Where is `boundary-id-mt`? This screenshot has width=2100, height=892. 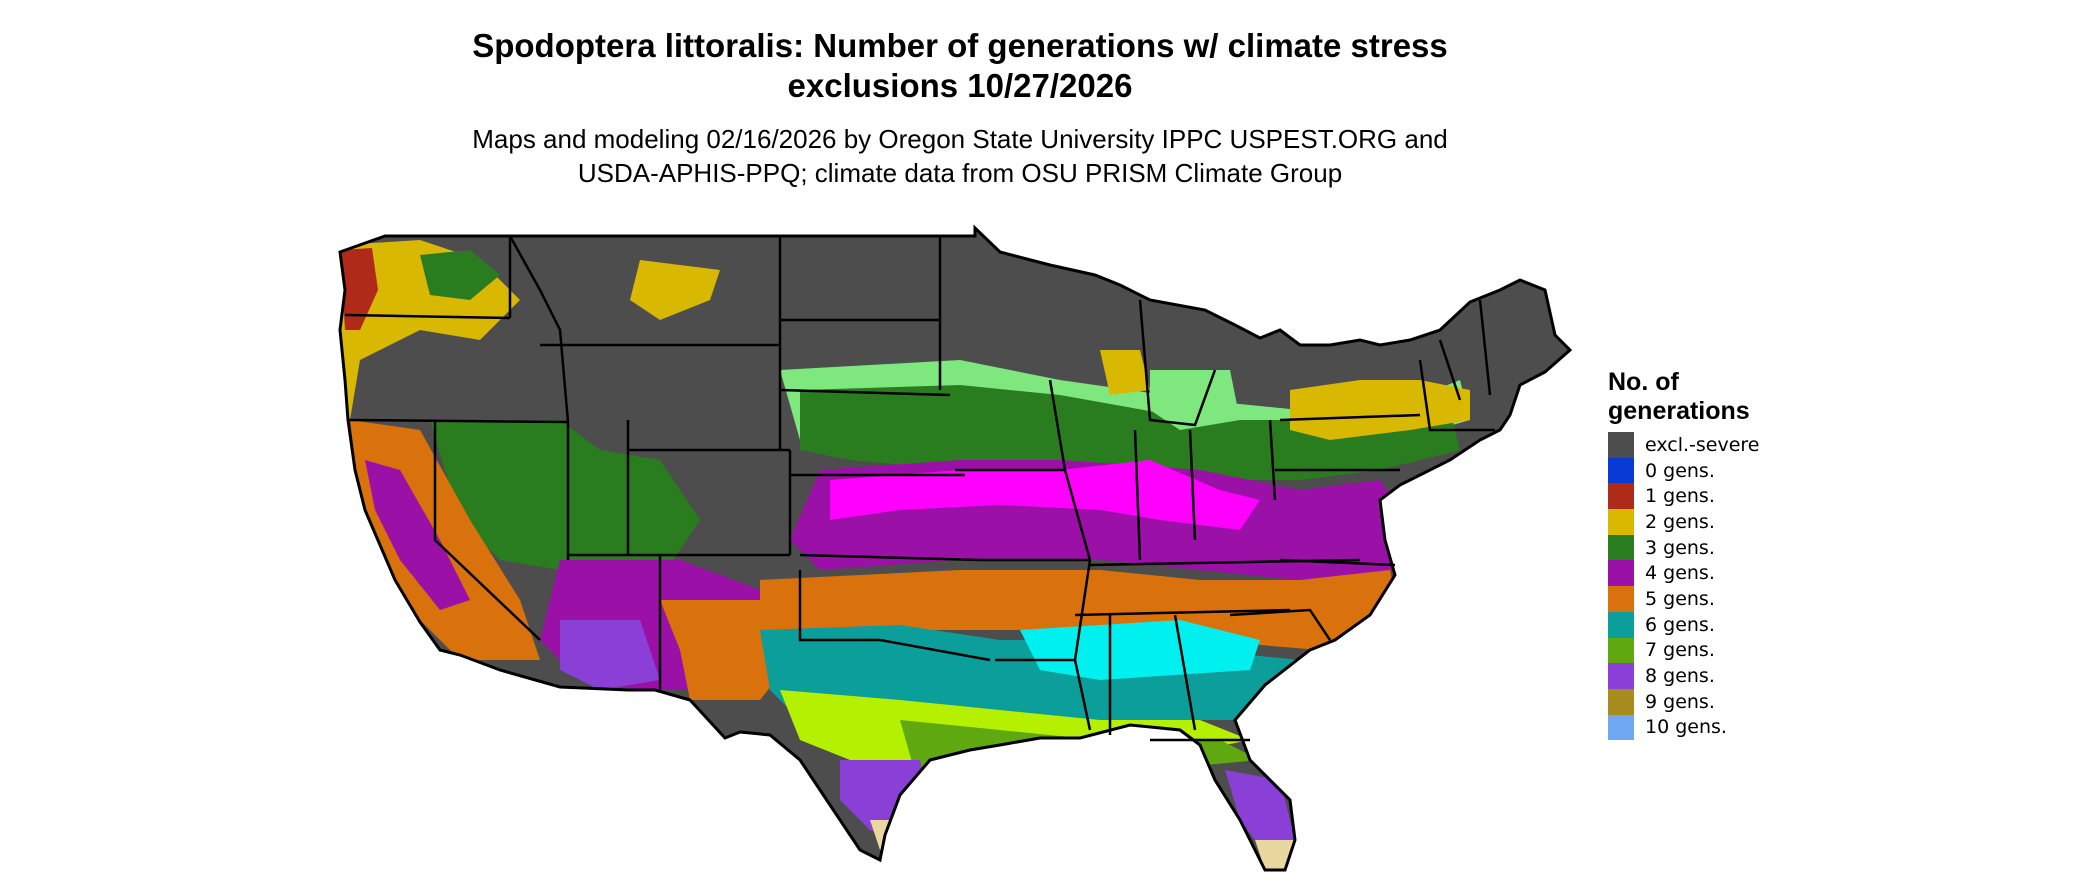
boundary-id-mt is located at coordinates (539, 329).